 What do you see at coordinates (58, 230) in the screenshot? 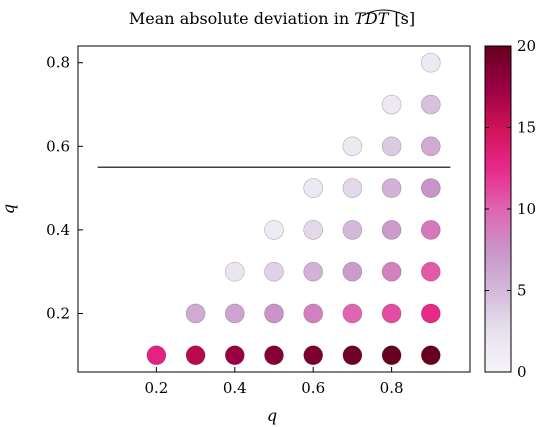
I see `y-tick-label: 0.4` at bounding box center [58, 230].